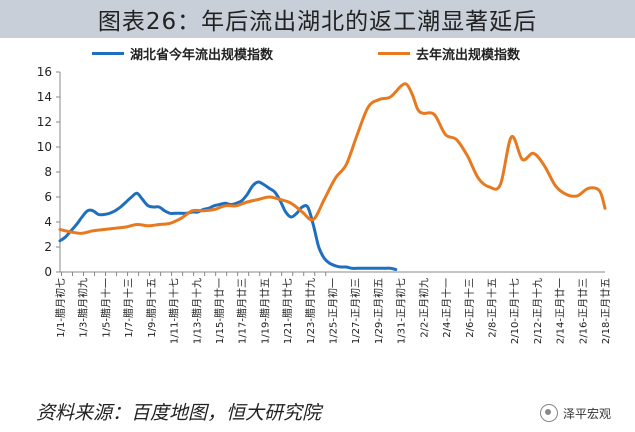 The width and height of the screenshot is (635, 432). What do you see at coordinates (468, 55) in the screenshot?
I see `legend-label-2019: 去年流出规模指数` at bounding box center [468, 55].